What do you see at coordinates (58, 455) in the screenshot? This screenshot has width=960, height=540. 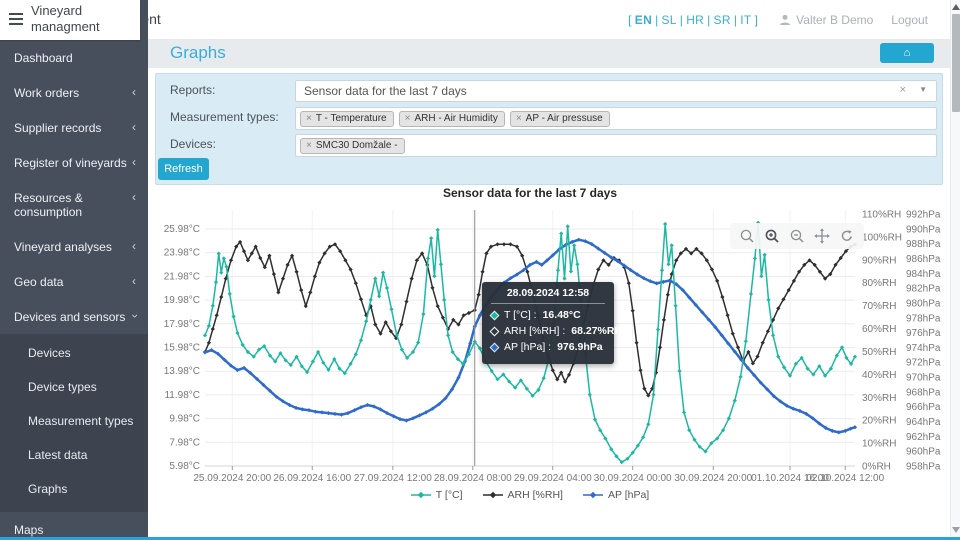 I see `sidebar-item-latest-data: Latest data` at bounding box center [58, 455].